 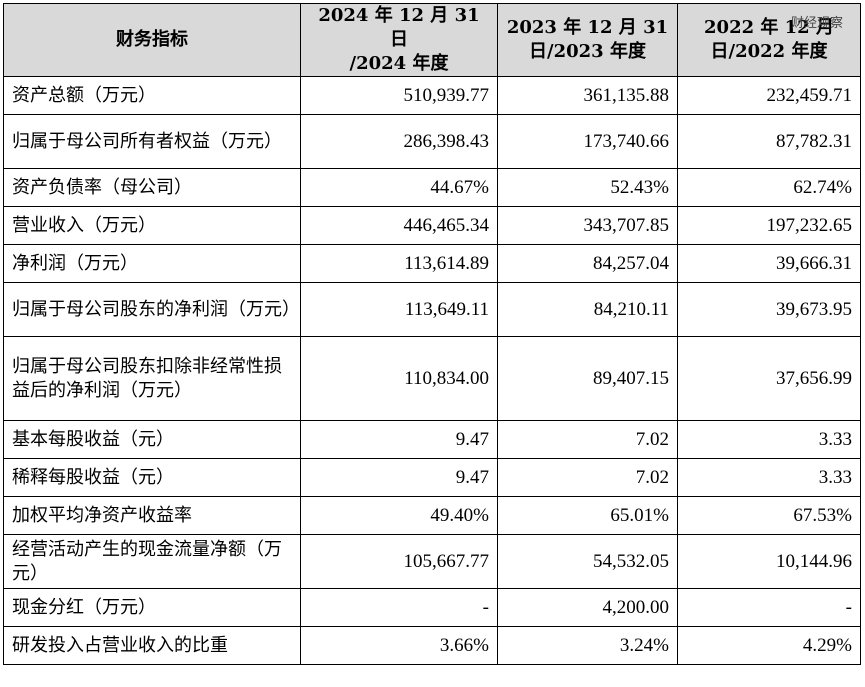 I want to click on header-2023-line2: 日/2023 年度, so click(x=587, y=51).